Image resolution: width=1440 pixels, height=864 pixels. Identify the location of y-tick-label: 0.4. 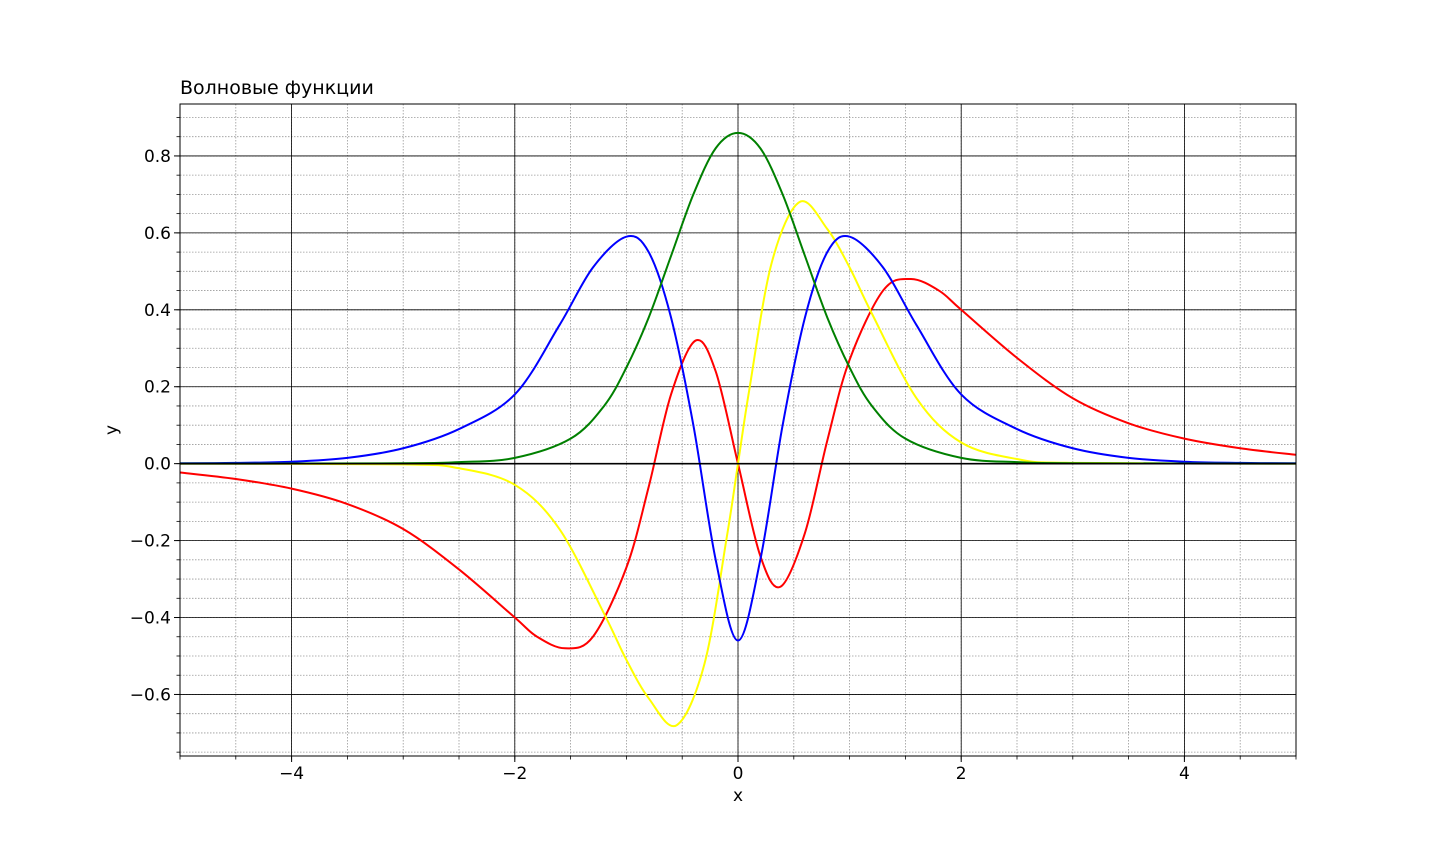
(157, 311).